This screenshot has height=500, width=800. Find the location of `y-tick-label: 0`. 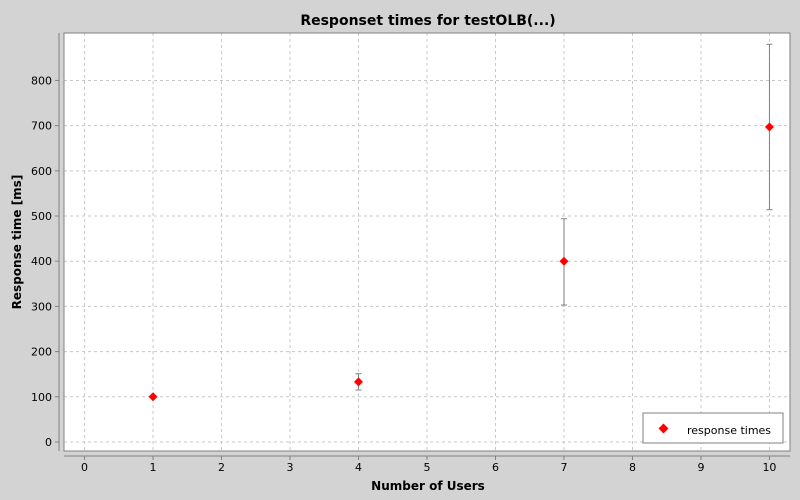

y-tick-label: 0 is located at coordinates (48, 442).